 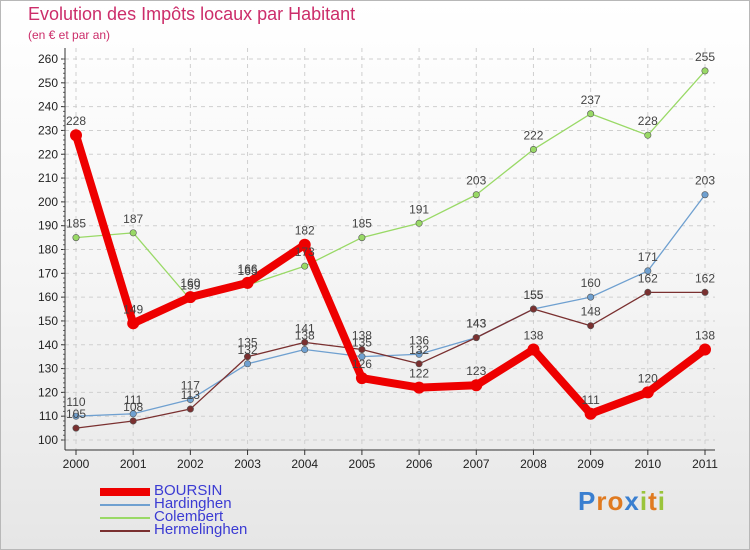 I want to click on proxiti-logo: Proxiti, so click(x=622, y=501).